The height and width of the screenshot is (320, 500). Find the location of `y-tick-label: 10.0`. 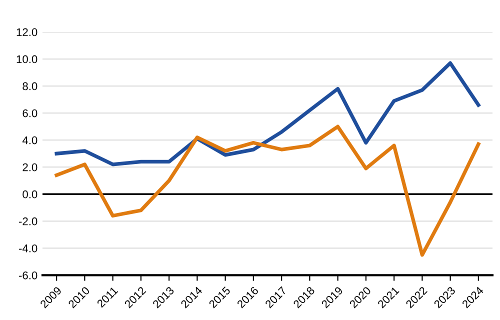

y-tick-label: 10.0 is located at coordinates (27, 59).